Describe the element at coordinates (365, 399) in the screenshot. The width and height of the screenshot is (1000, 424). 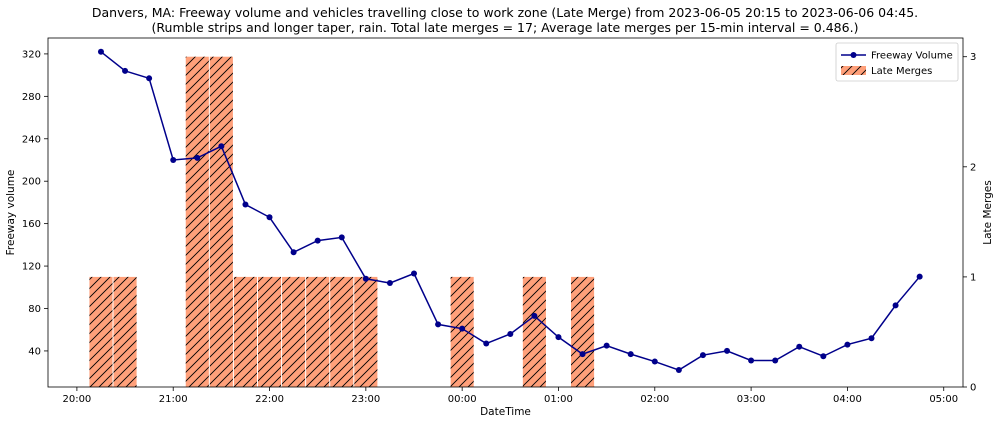
I see `x-tick-label: 23:00` at that location.